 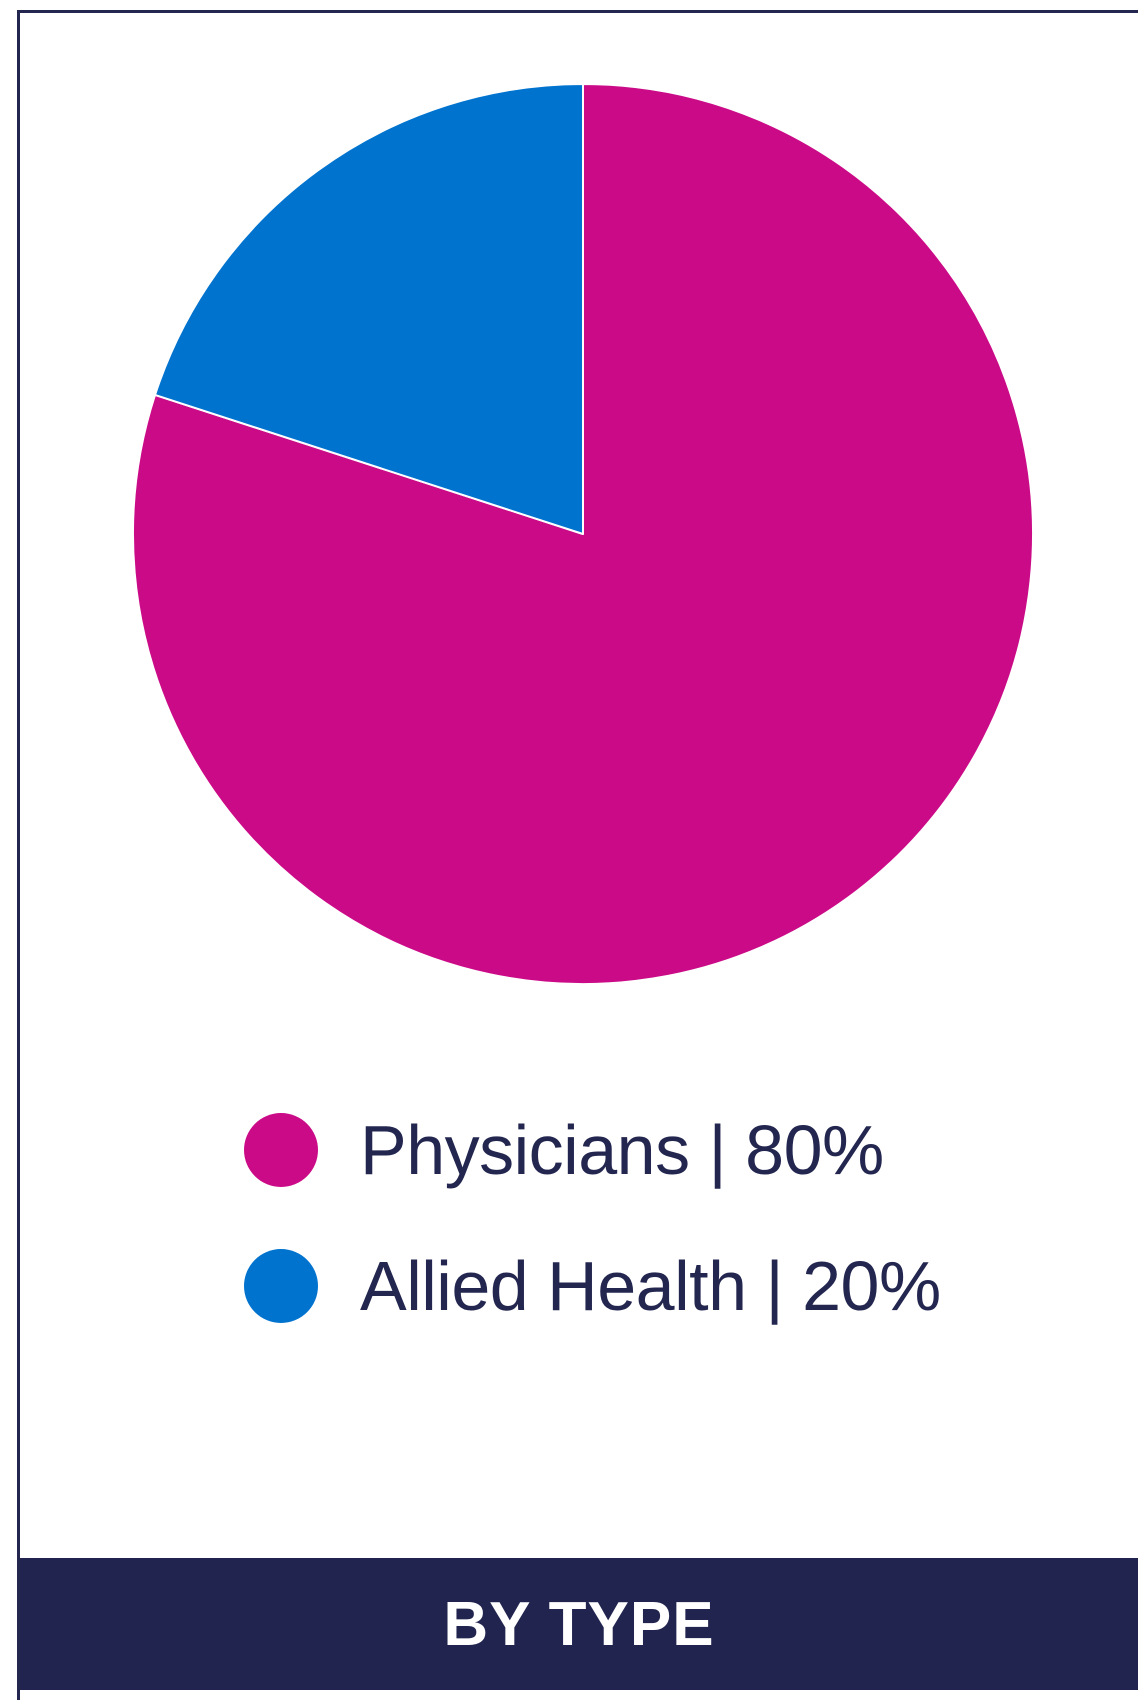 I want to click on legend-swatch-allied-health, so click(x=281, y=1286).